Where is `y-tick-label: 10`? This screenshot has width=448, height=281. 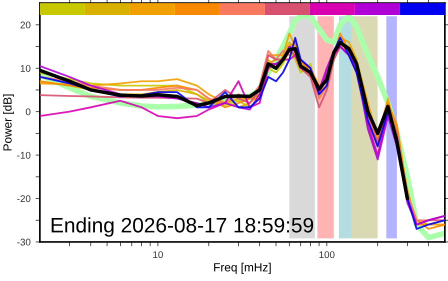
y-tick-label: 10 is located at coordinates (25, 68).